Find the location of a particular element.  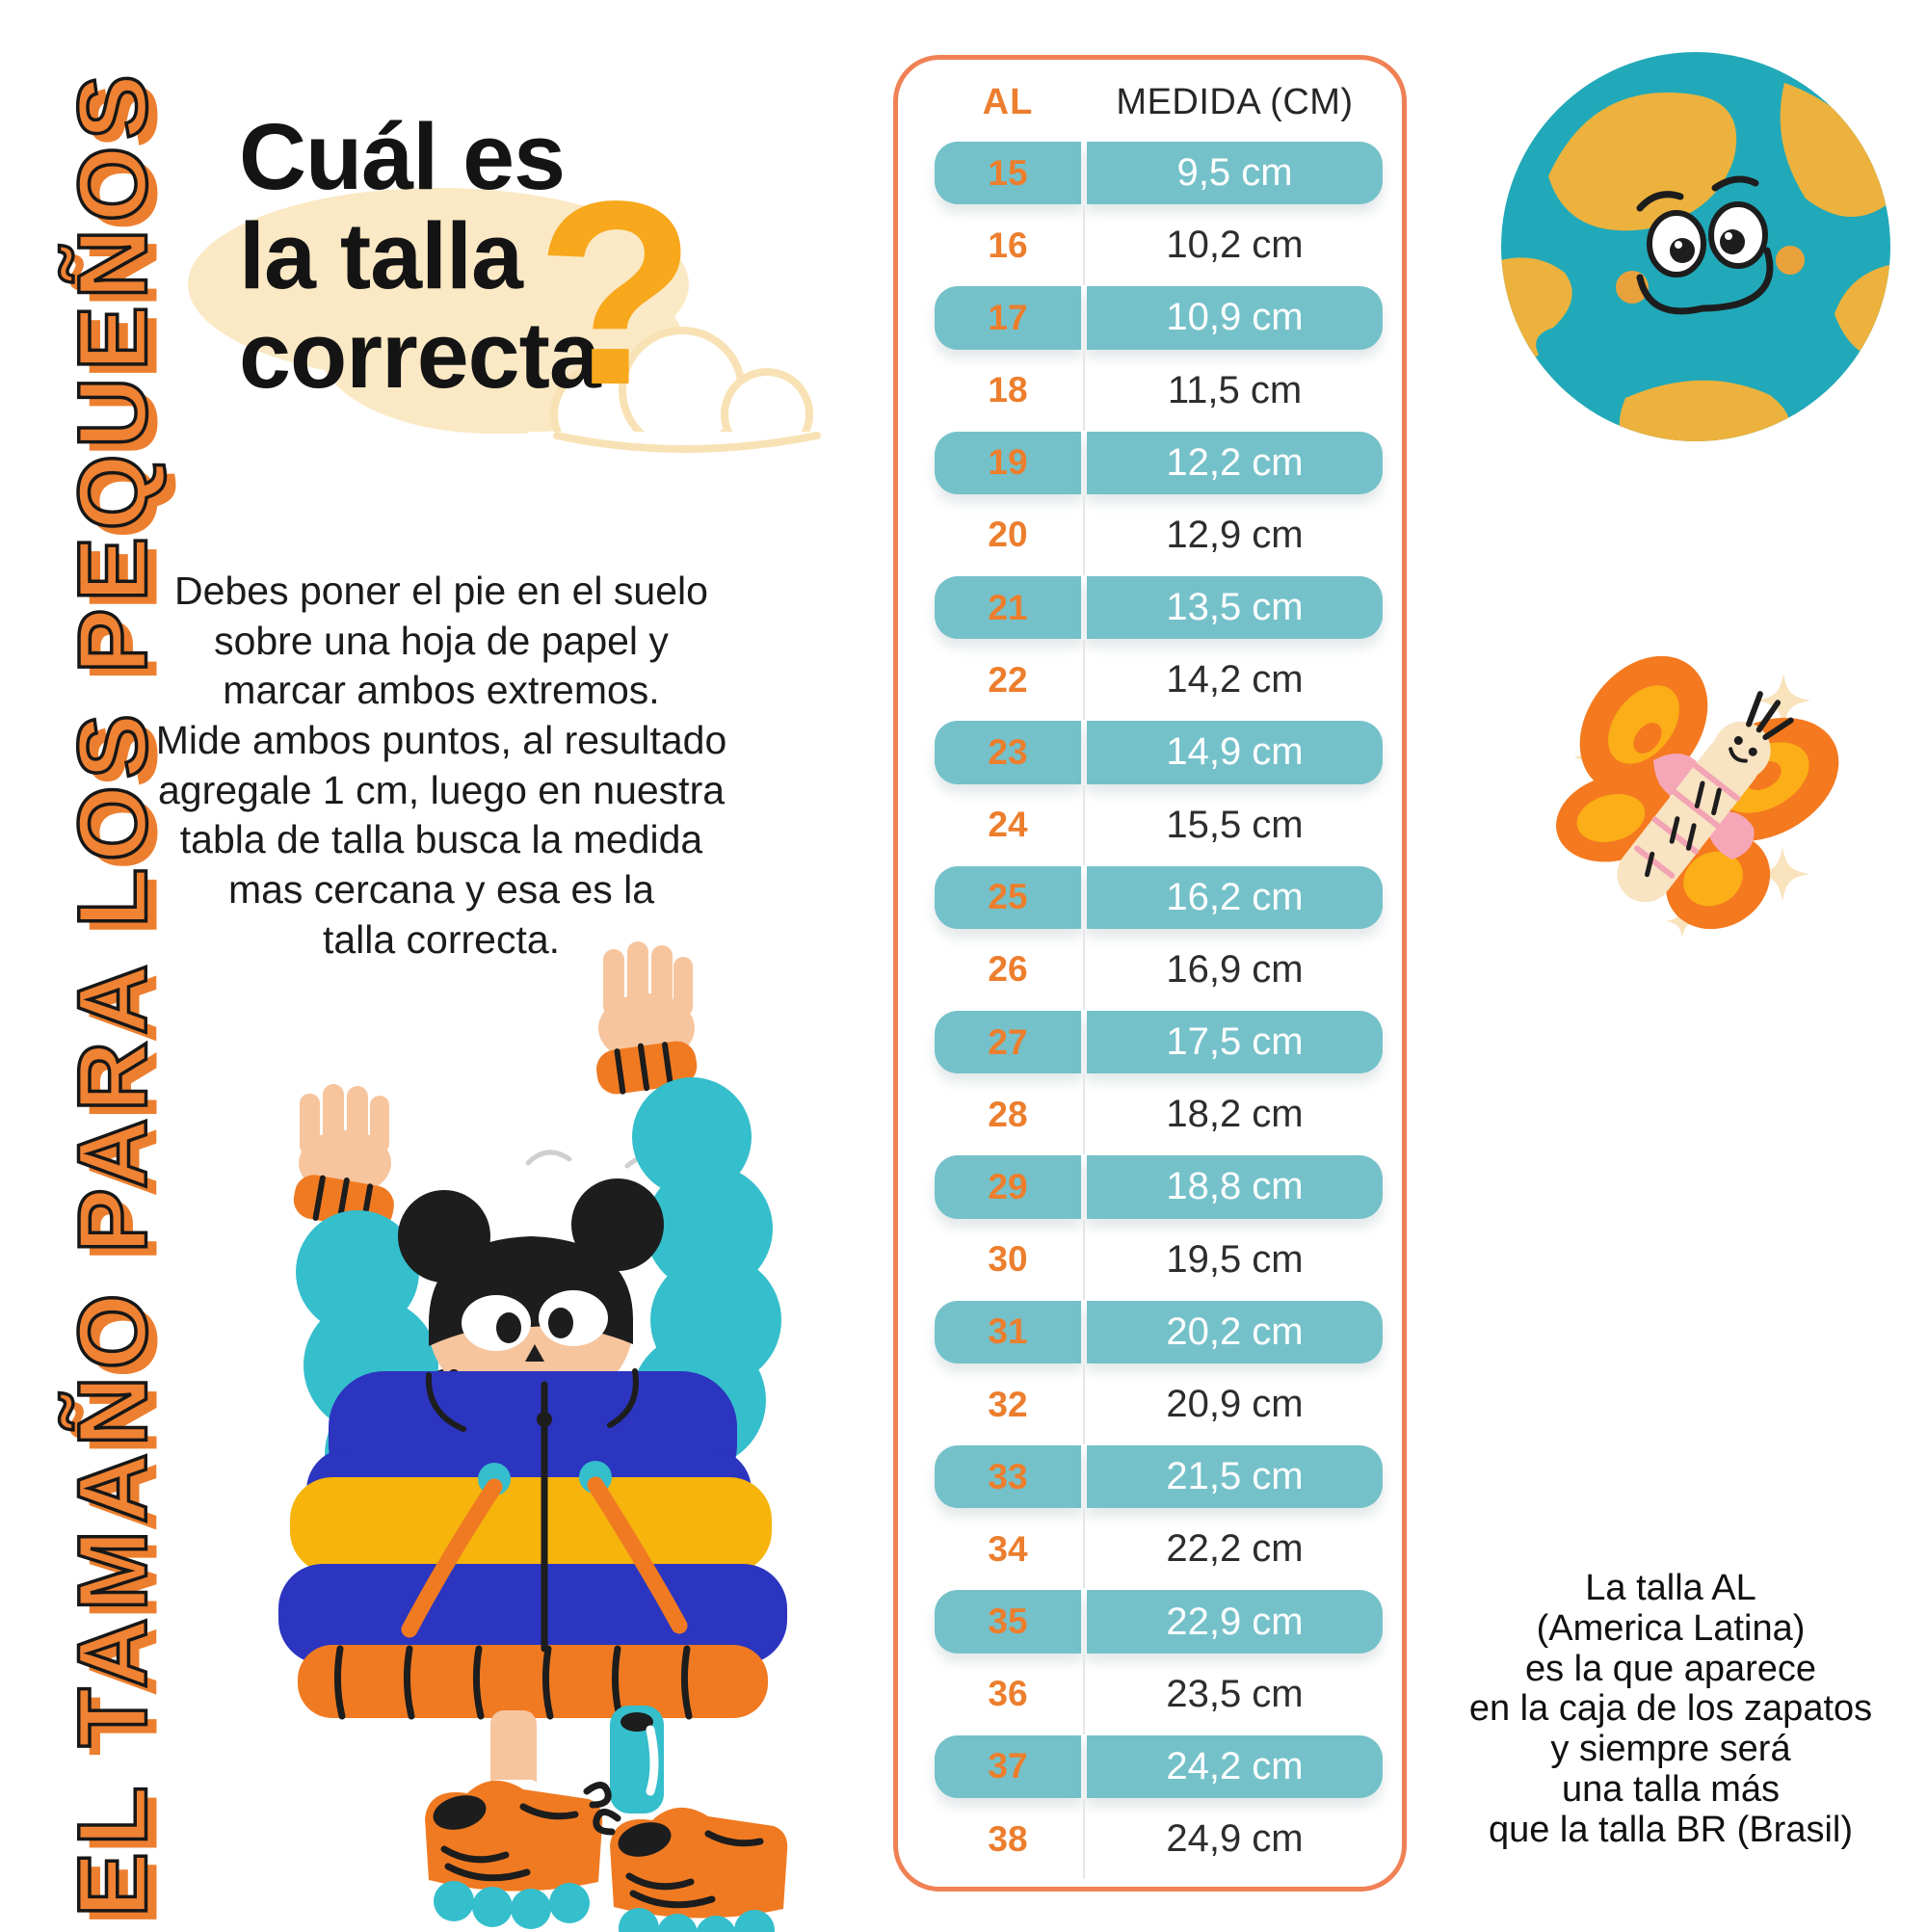

measure-cell: 22,9 cm is located at coordinates (1235, 1622).